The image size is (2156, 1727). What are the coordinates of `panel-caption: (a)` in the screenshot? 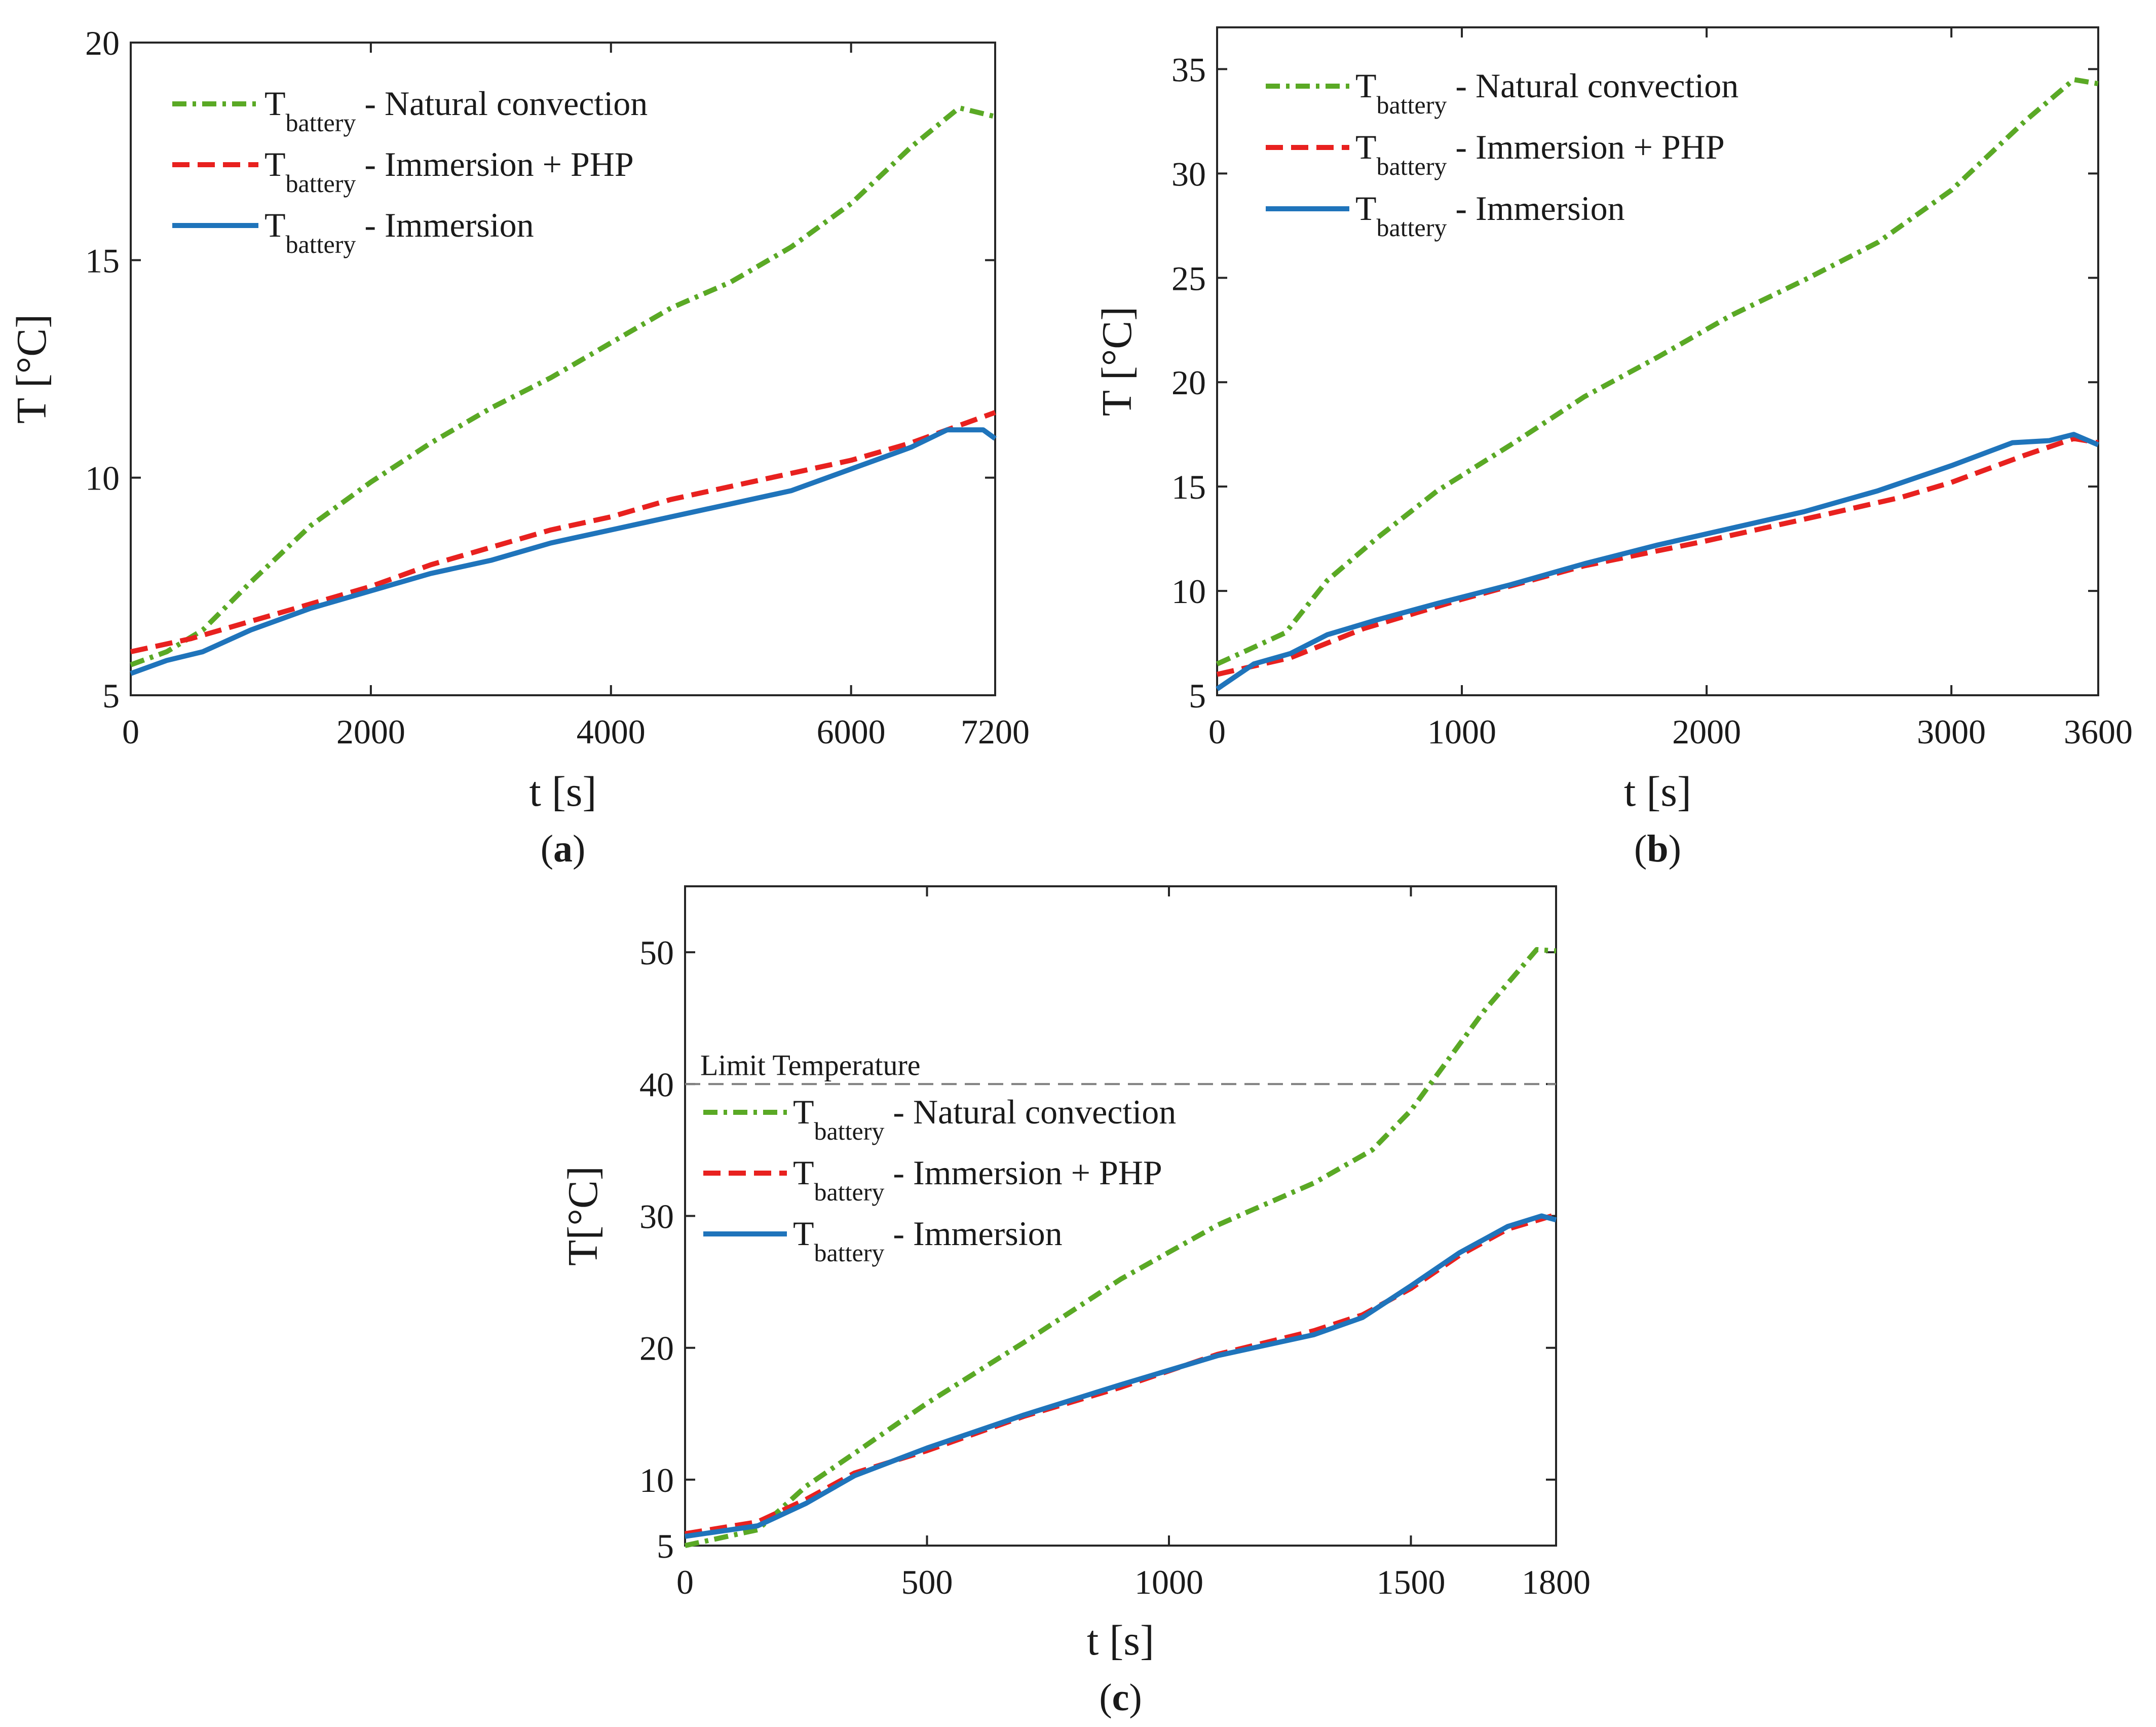 It's located at (563, 849).